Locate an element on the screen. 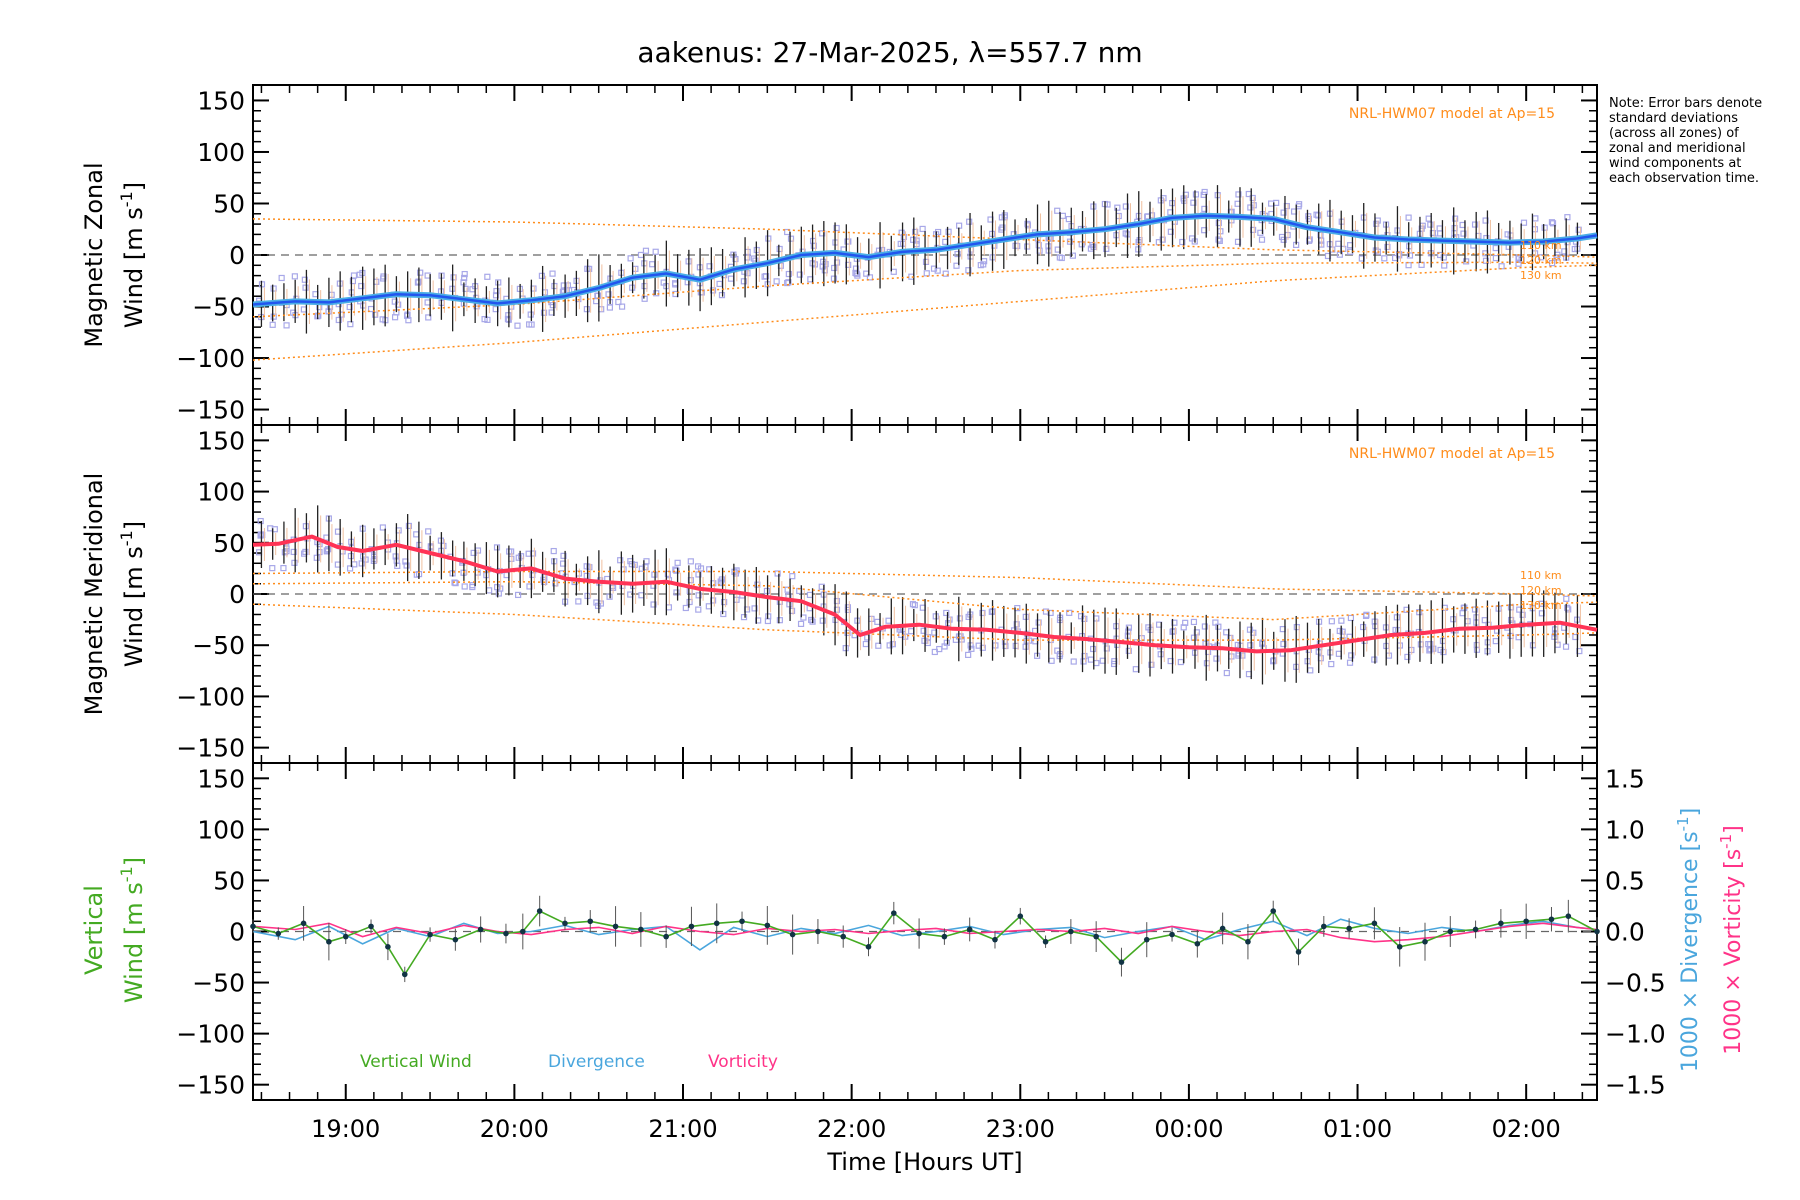  y-tick-label: −150 is located at coordinates (210, 1085).